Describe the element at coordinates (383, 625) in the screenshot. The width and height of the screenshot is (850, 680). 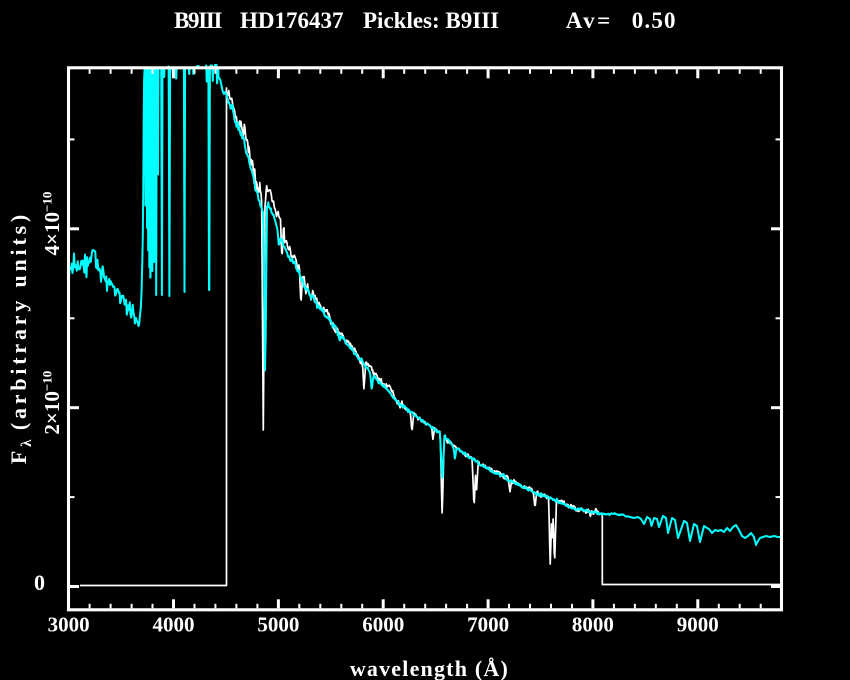
I see `svg-text: 6000` at that location.